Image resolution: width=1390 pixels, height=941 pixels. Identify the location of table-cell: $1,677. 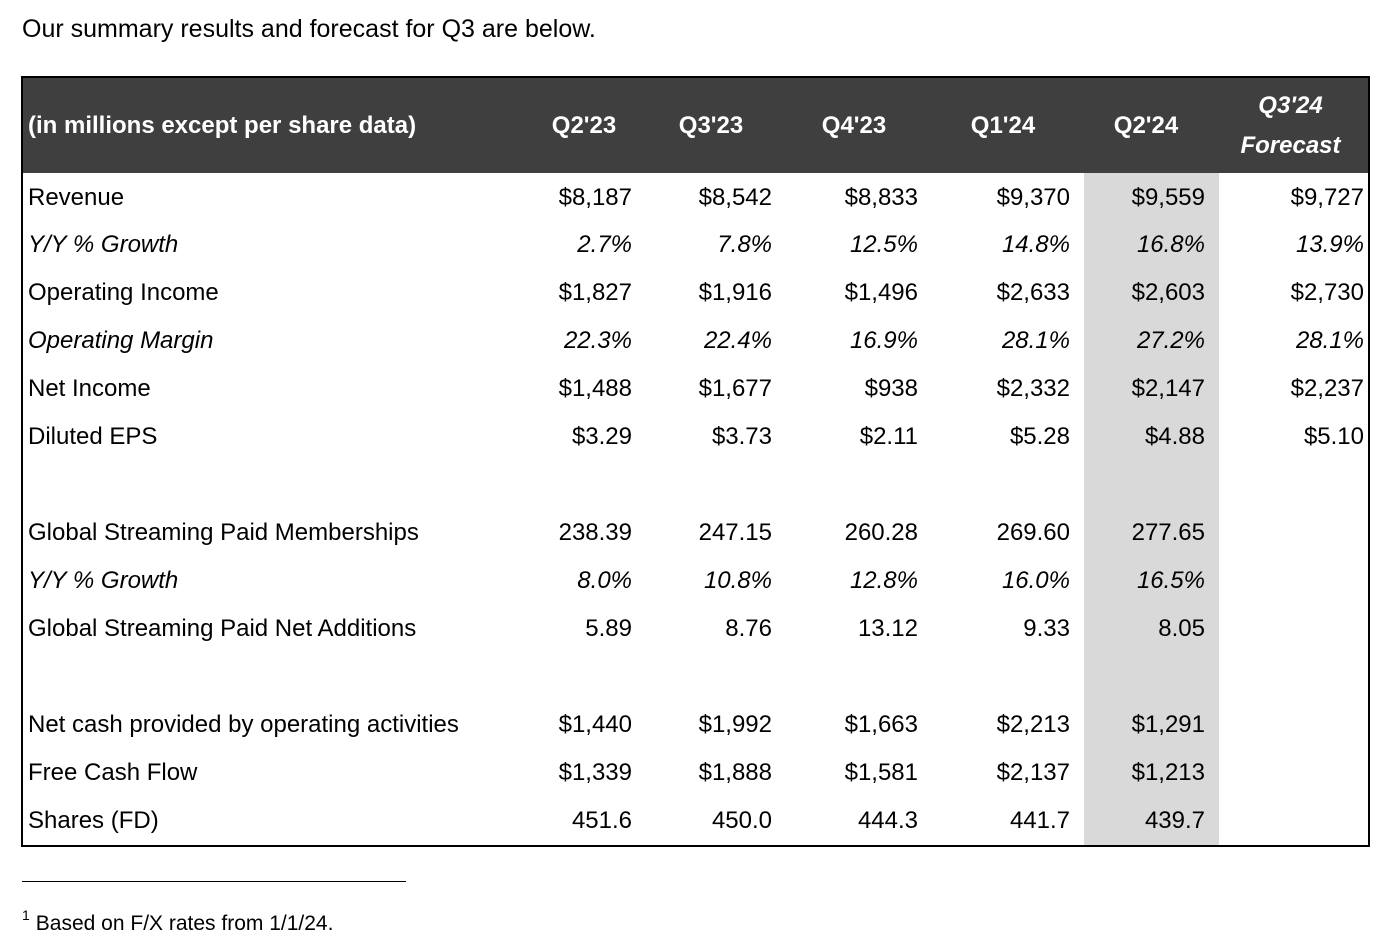
(735, 388).